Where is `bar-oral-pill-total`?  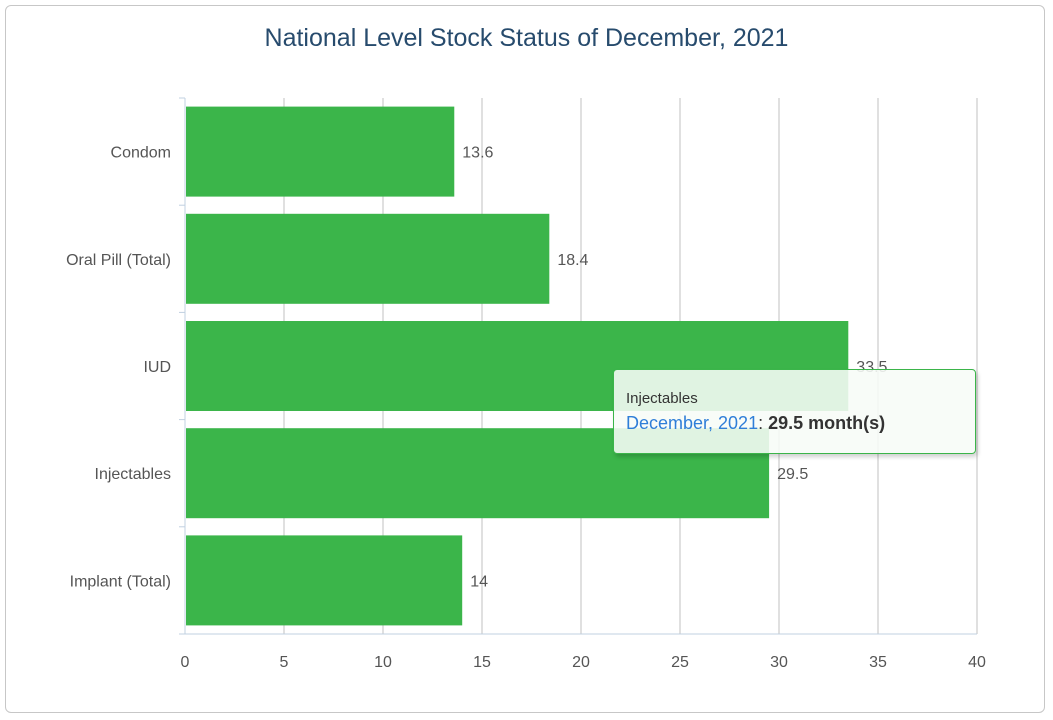 bar-oral-pill-total is located at coordinates (368, 258).